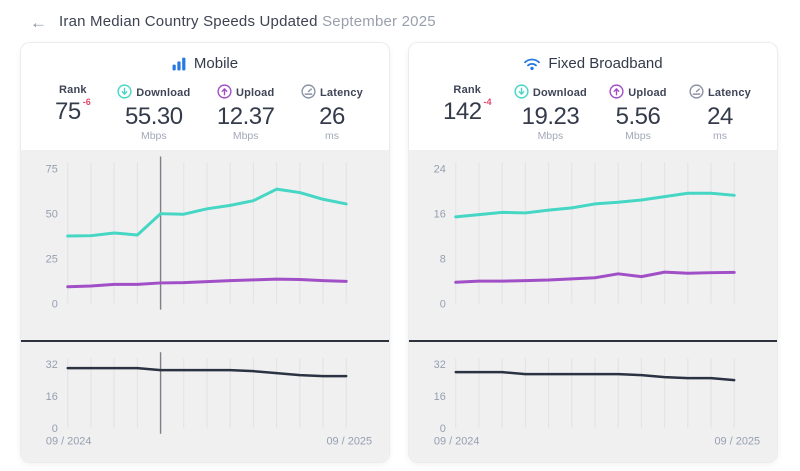  Describe the element at coordinates (719, 136) in the screenshot. I see `fixed-latency-unit: ms` at that location.